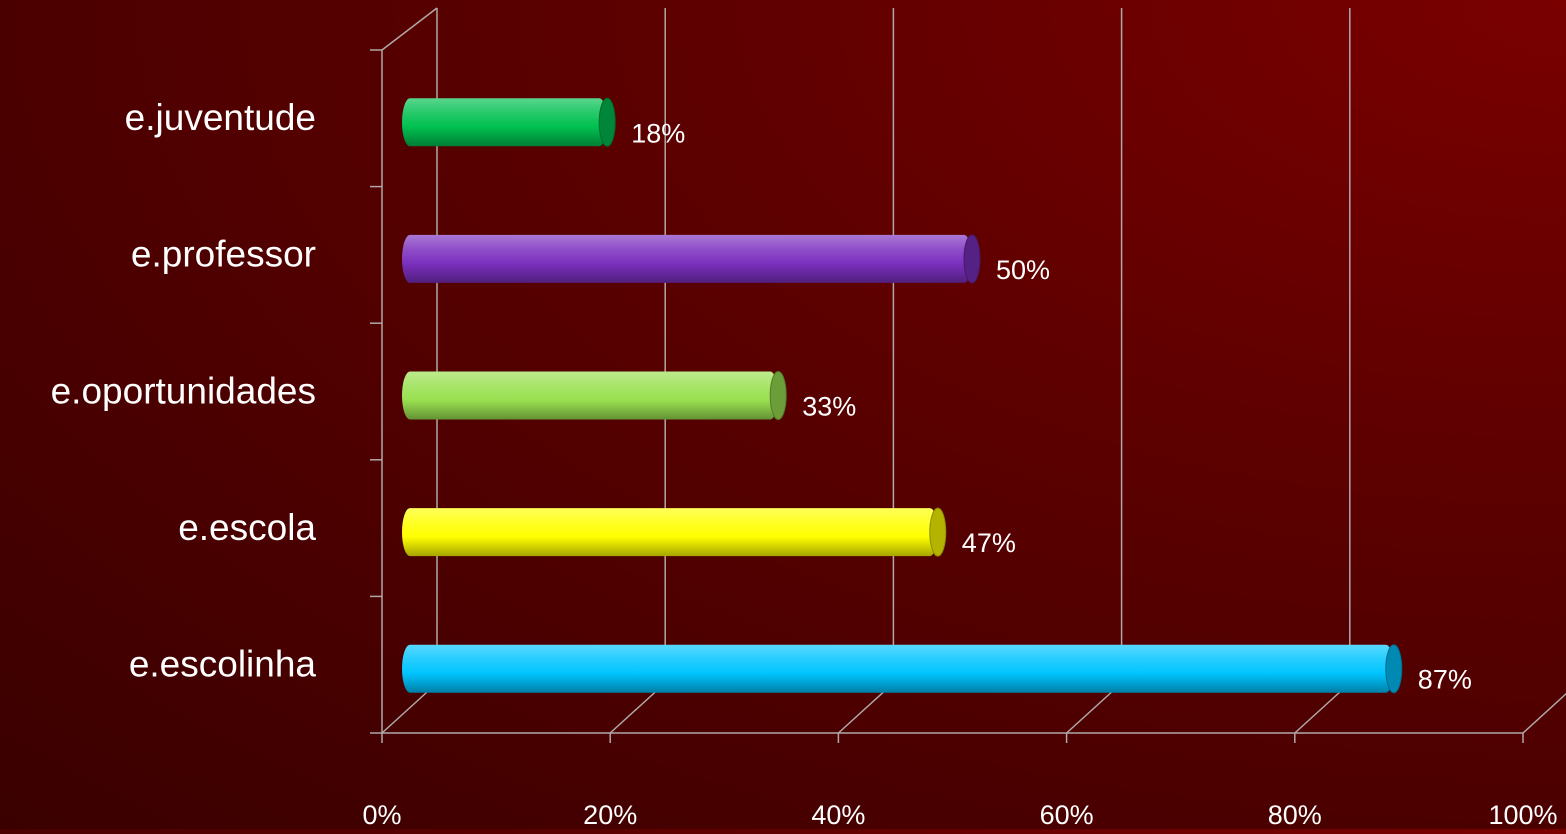 Image resolution: width=1566 pixels, height=834 pixels. What do you see at coordinates (220, 117) in the screenshot?
I see `category-label: e.juventude` at bounding box center [220, 117].